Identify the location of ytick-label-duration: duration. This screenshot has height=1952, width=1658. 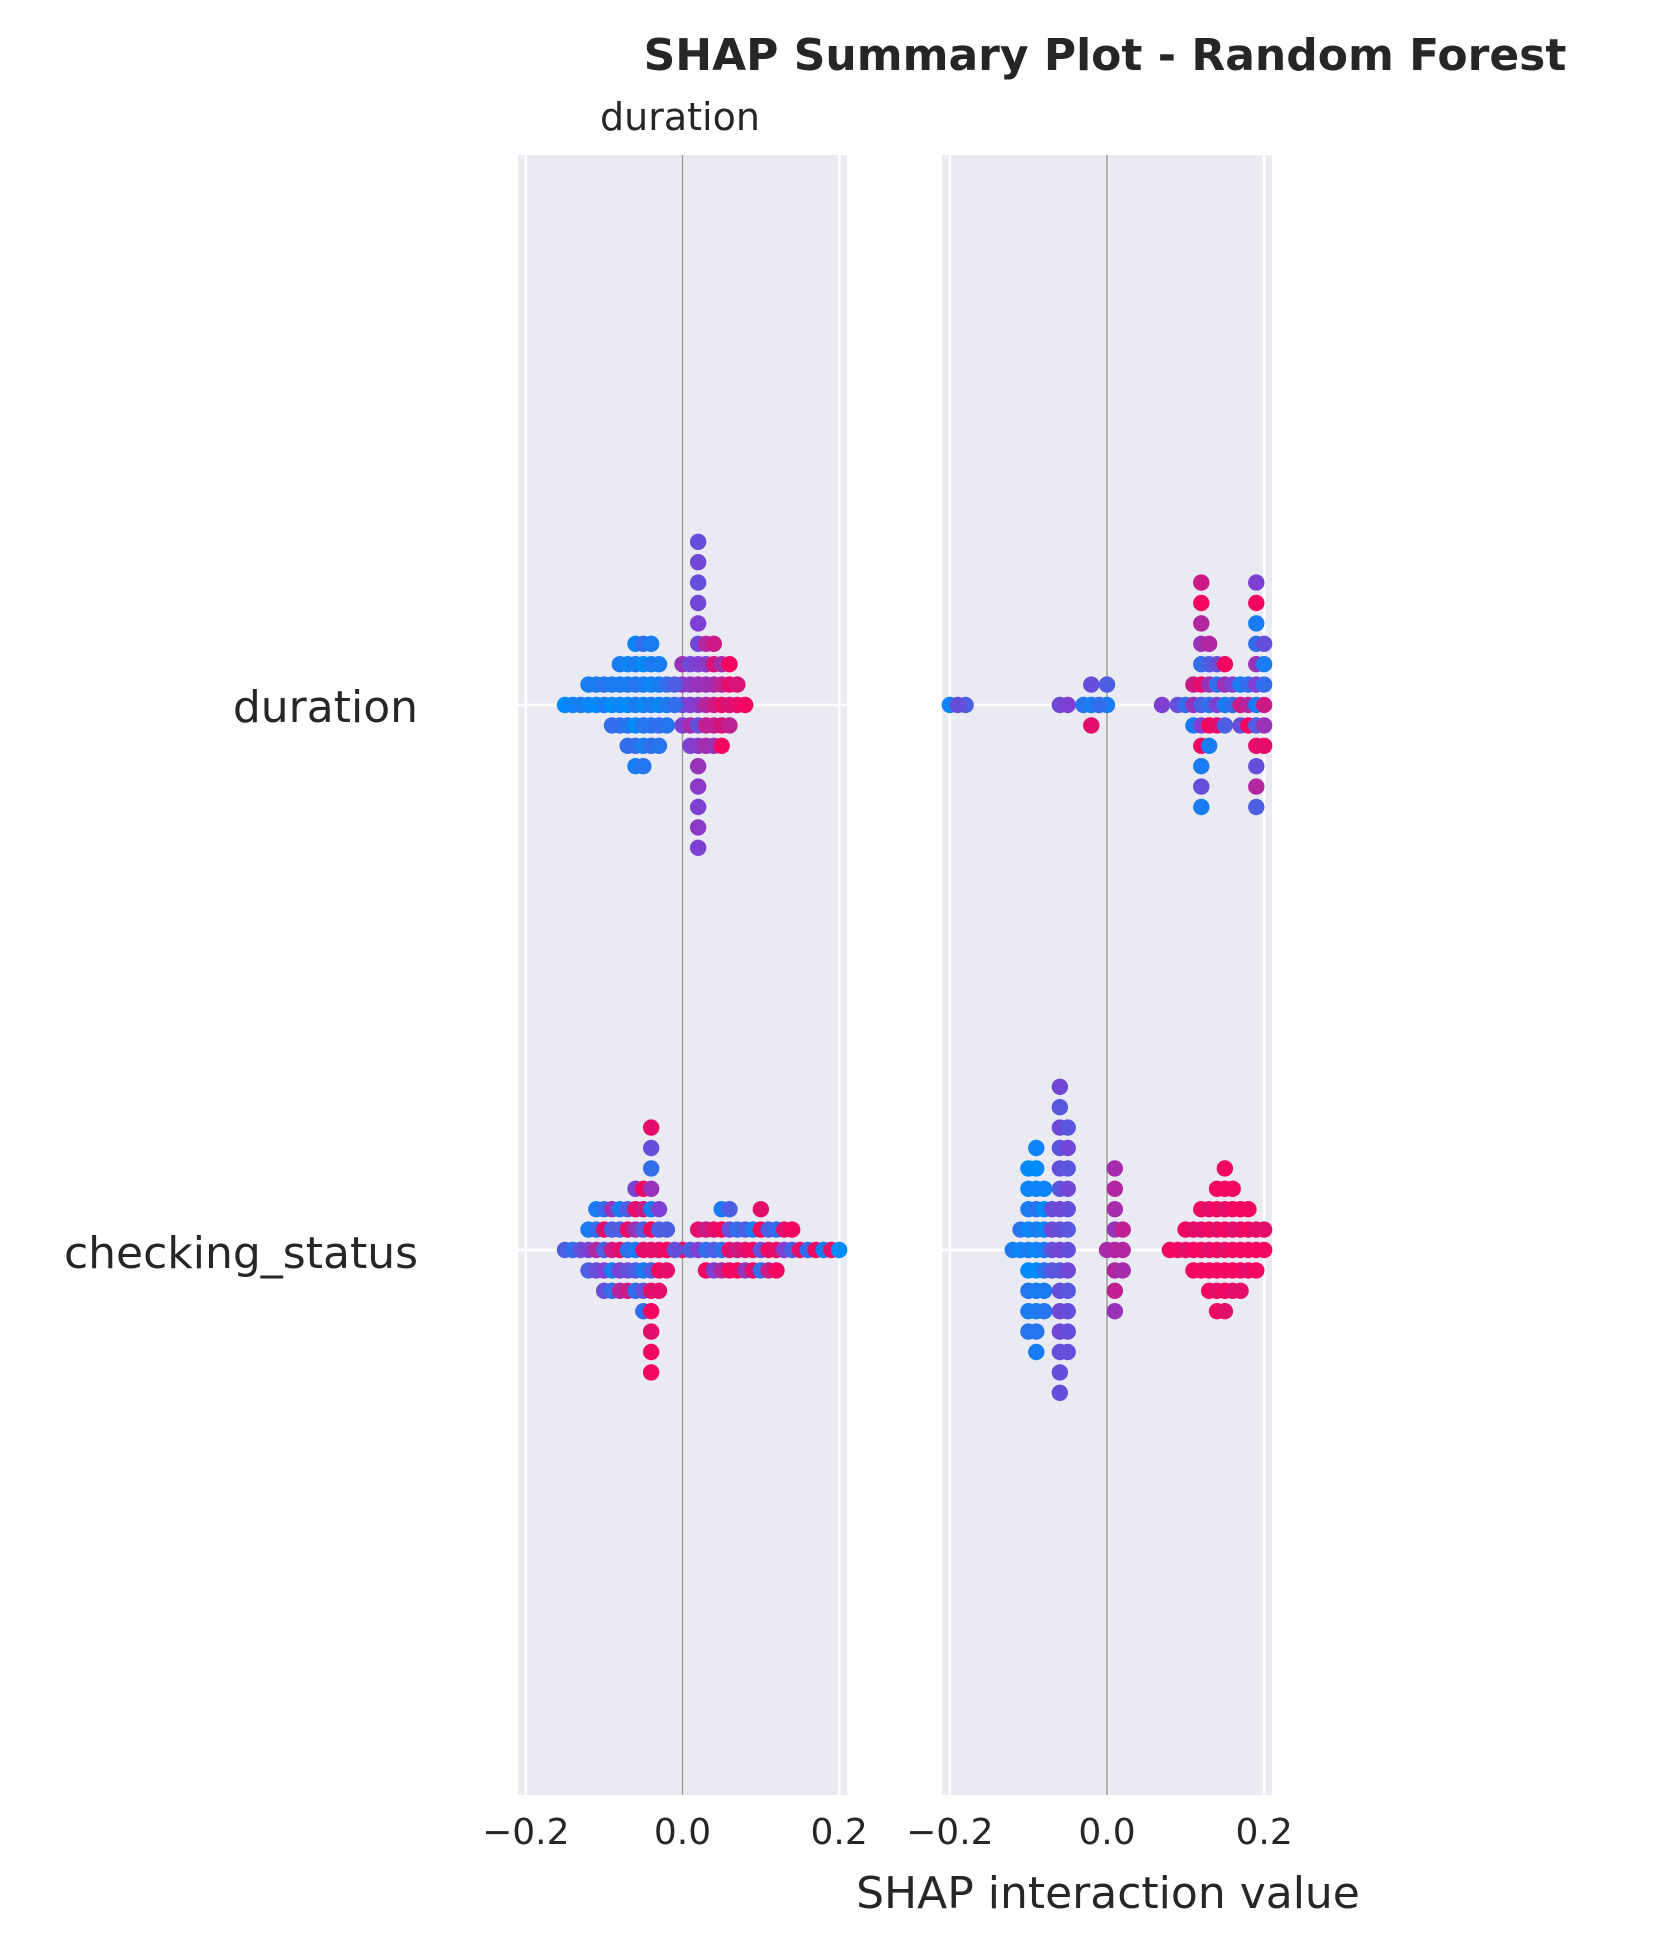
(325, 707).